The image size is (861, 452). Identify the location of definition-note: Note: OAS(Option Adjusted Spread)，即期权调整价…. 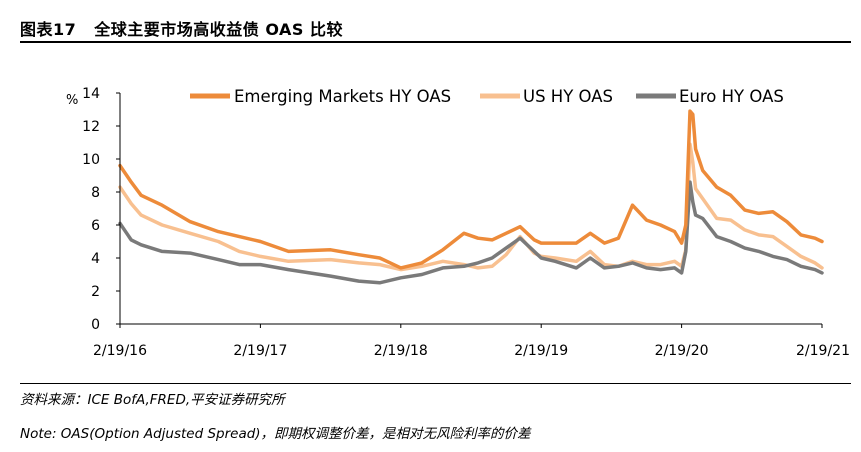
(275, 434).